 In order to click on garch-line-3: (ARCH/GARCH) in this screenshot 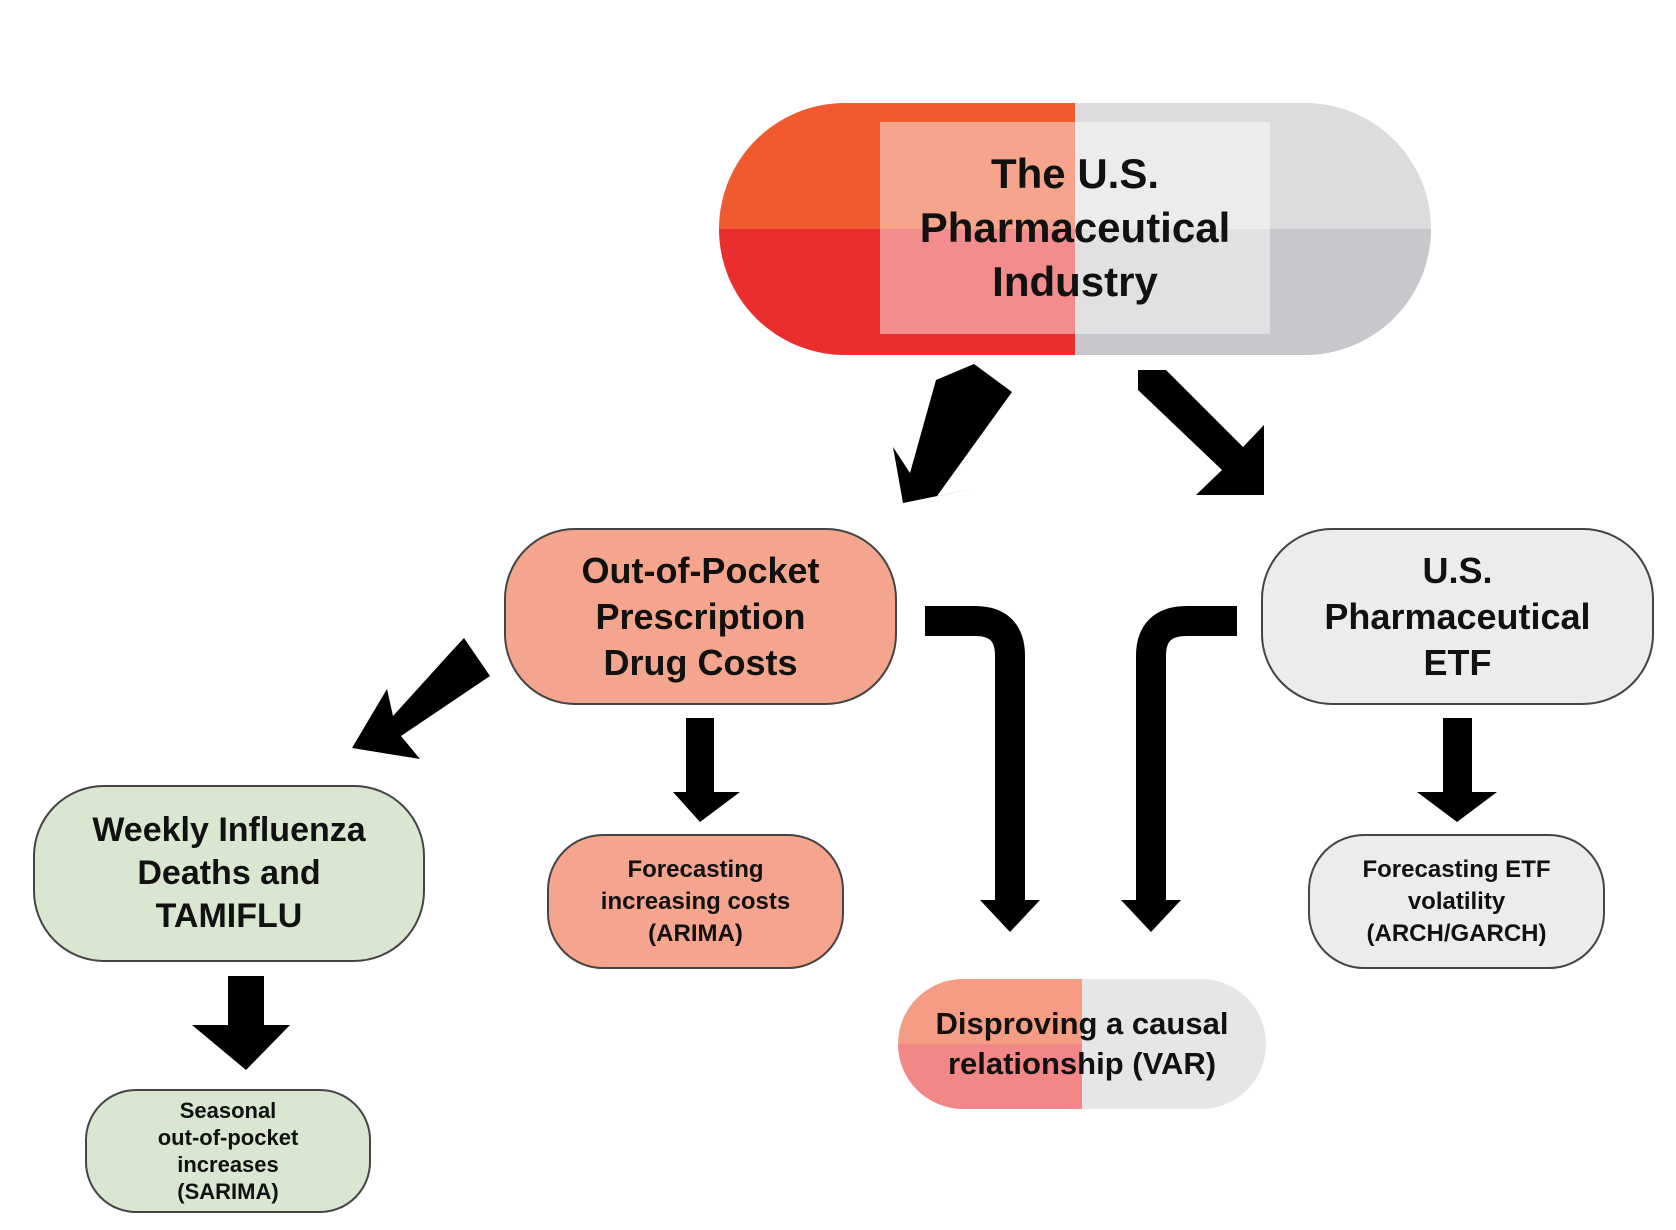, I will do `click(1456, 933)`.